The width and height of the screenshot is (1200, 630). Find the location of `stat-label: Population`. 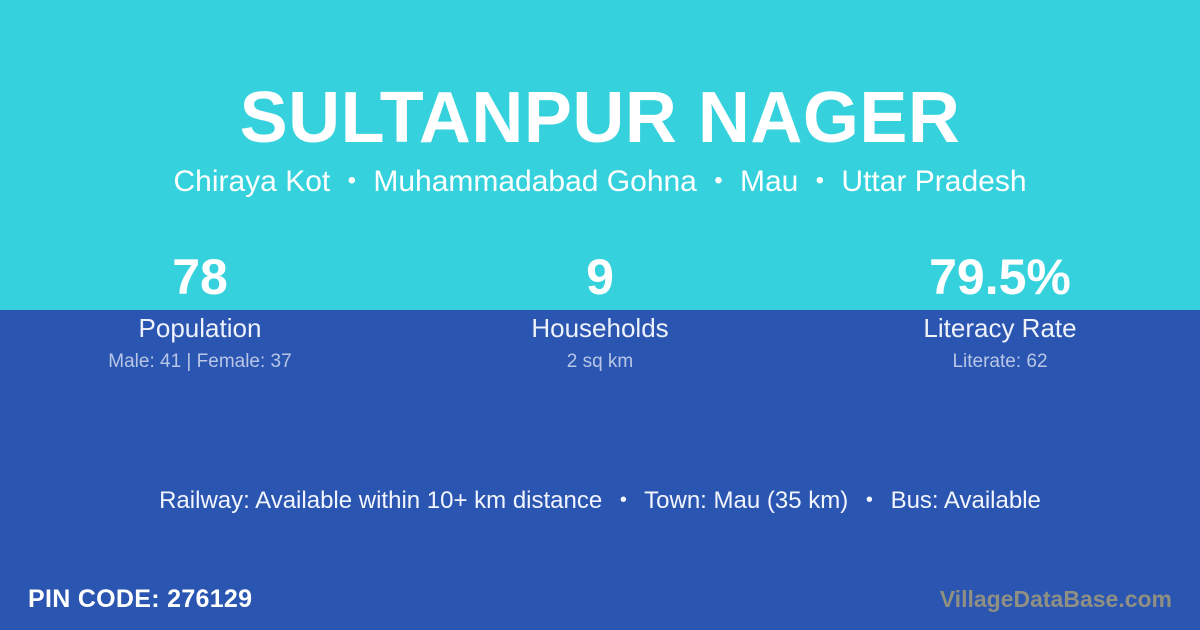

stat-label: Population is located at coordinates (200, 328).